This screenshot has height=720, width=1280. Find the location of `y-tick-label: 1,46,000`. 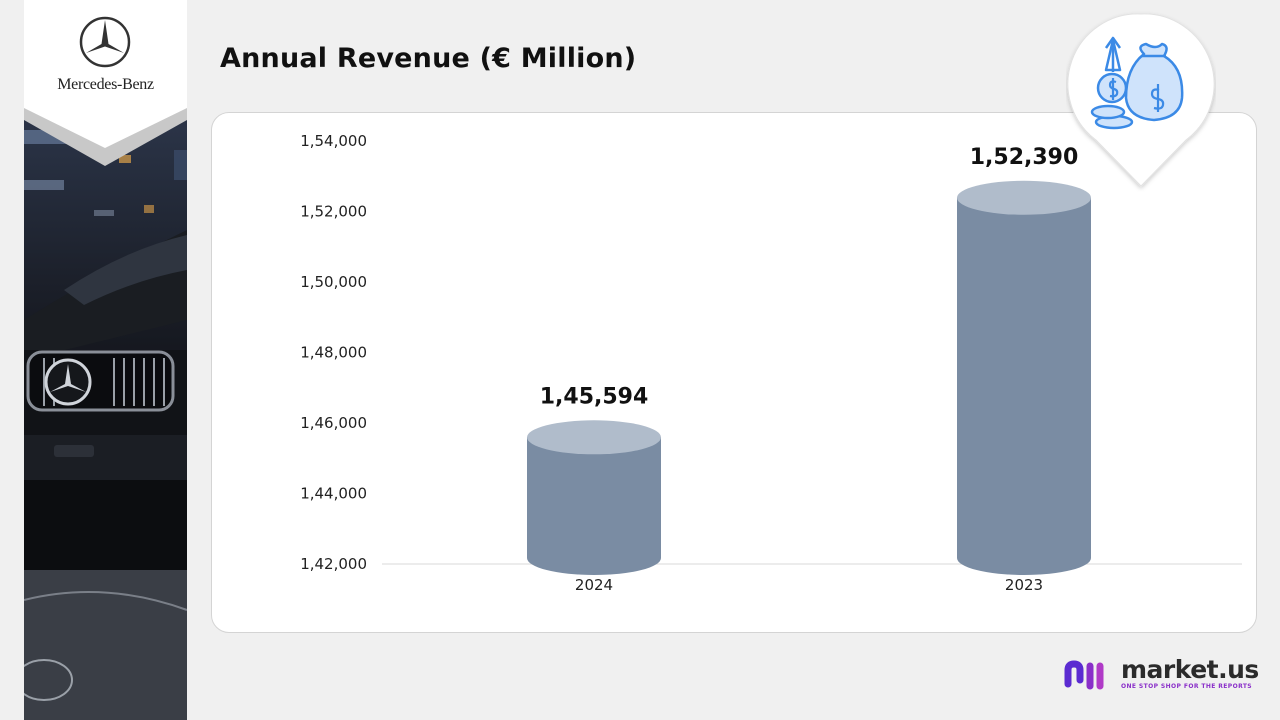

y-tick-label: 1,46,000 is located at coordinates (333, 423).